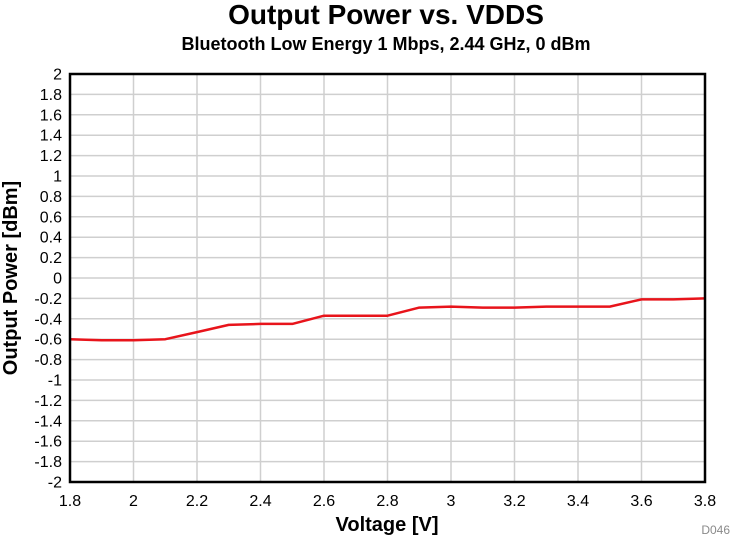  I want to click on x-tick-label: 2.6, so click(324, 501).